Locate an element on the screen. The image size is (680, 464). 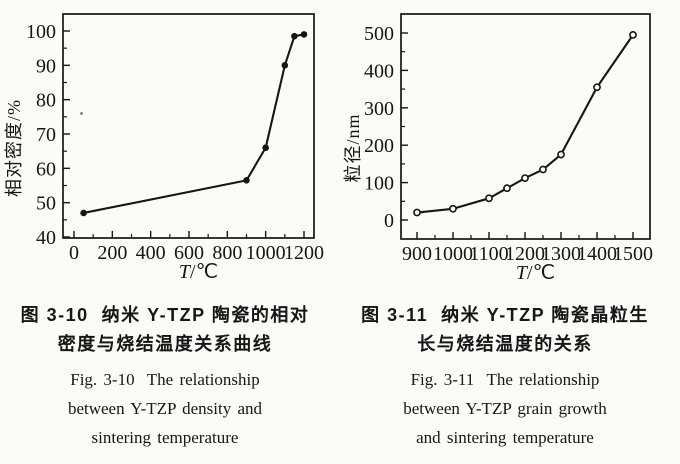
scan-speck is located at coordinates (81, 113).